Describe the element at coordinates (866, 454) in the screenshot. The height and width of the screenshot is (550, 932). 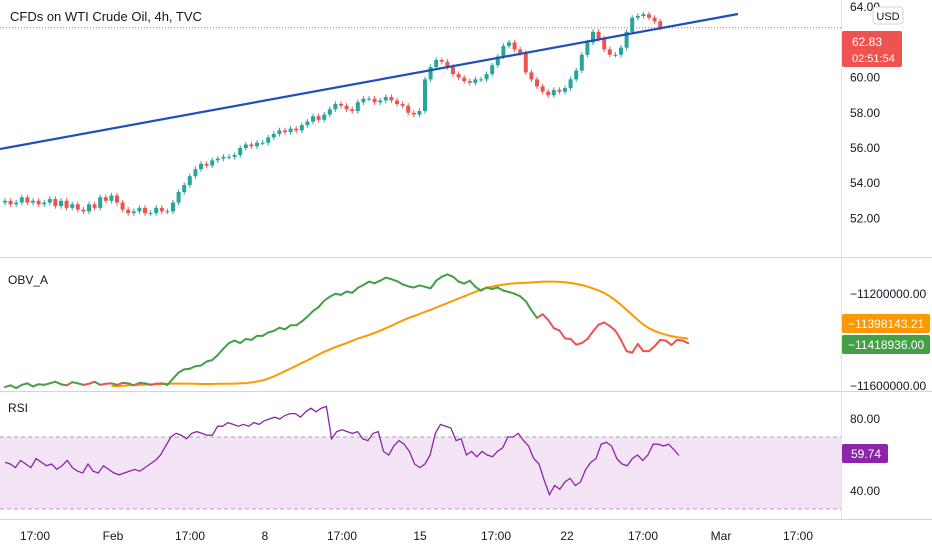
I see `rsi-value: 59.74` at that location.